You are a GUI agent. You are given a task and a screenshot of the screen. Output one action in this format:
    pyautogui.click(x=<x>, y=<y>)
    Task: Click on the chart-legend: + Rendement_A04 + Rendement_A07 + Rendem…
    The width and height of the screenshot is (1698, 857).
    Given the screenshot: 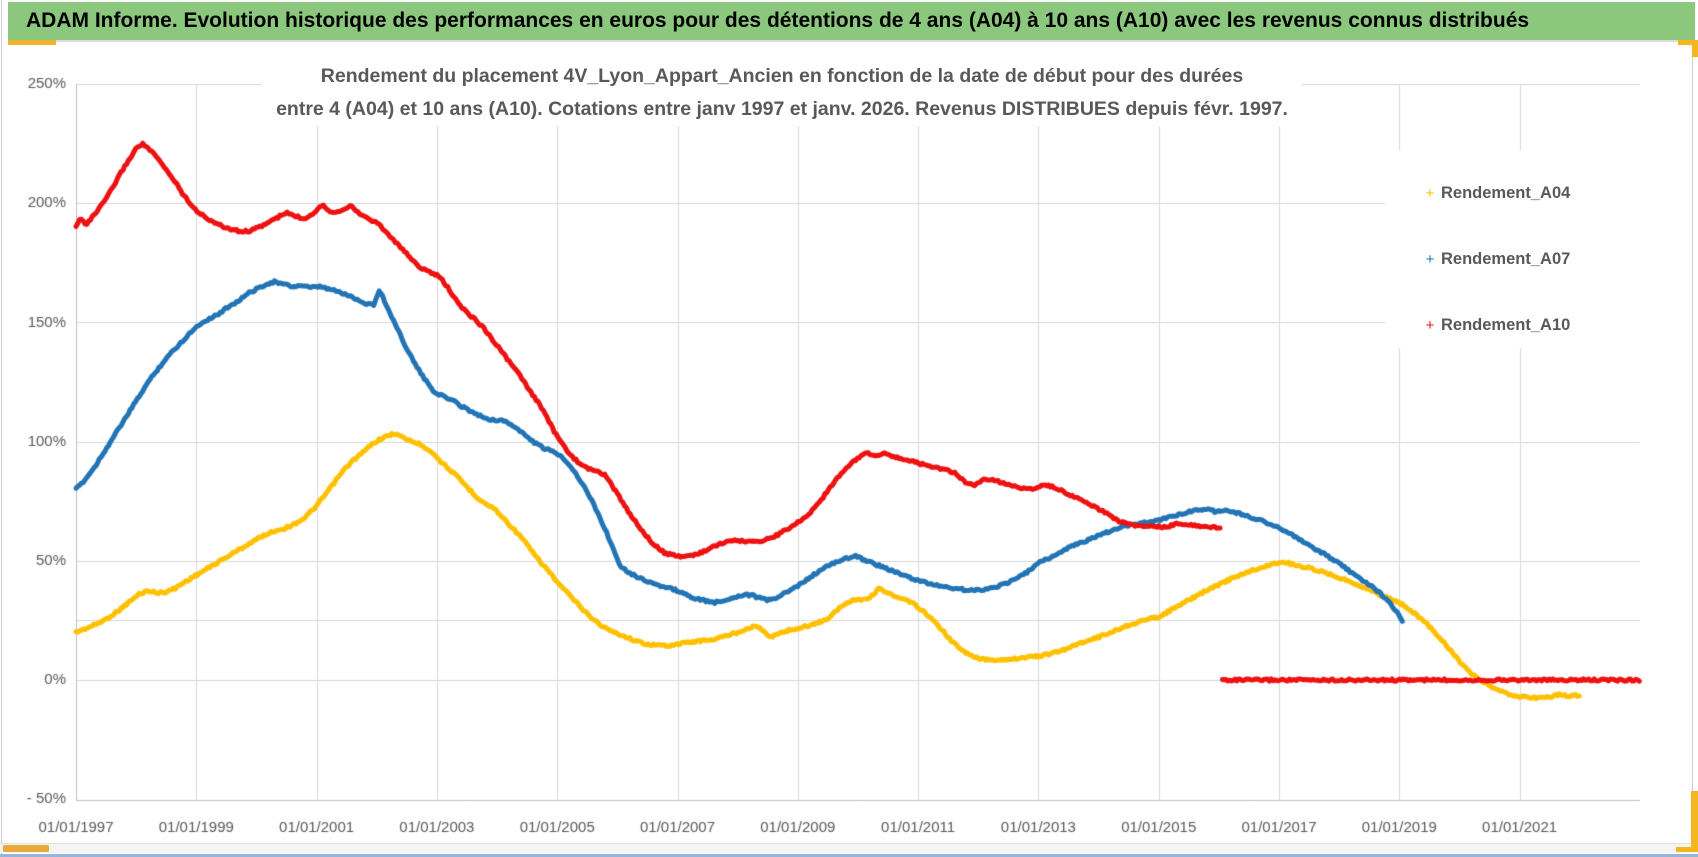 What is the action you would take?
    pyautogui.click(x=1530, y=249)
    